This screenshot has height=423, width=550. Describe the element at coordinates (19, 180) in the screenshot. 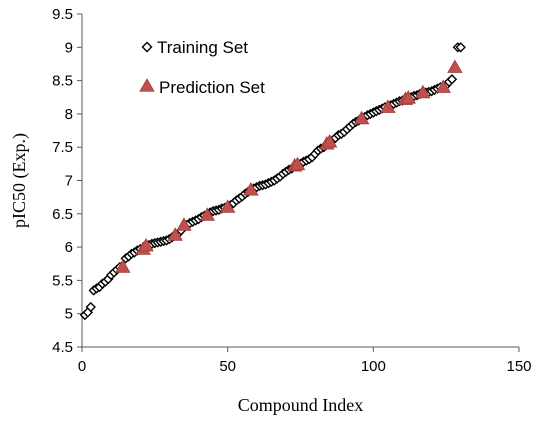

I see `y-axis-title: pIC50 (Exp.)` at that location.